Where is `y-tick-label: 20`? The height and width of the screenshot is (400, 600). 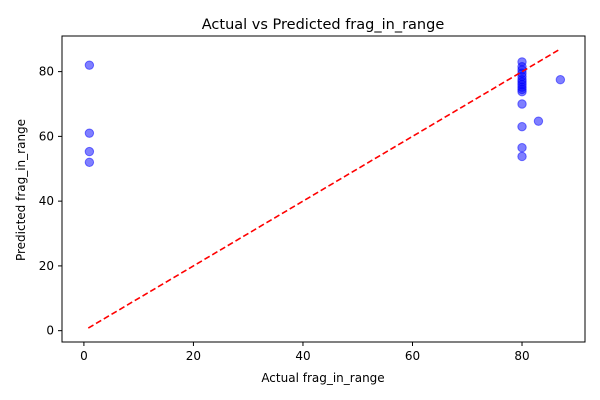
y-tick-label: 20 is located at coordinates (46, 266).